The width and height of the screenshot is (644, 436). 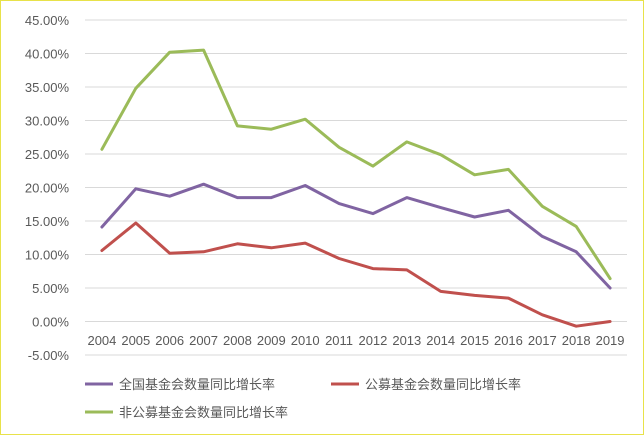 I want to click on x-tick-label: 2019, so click(x=610, y=340).